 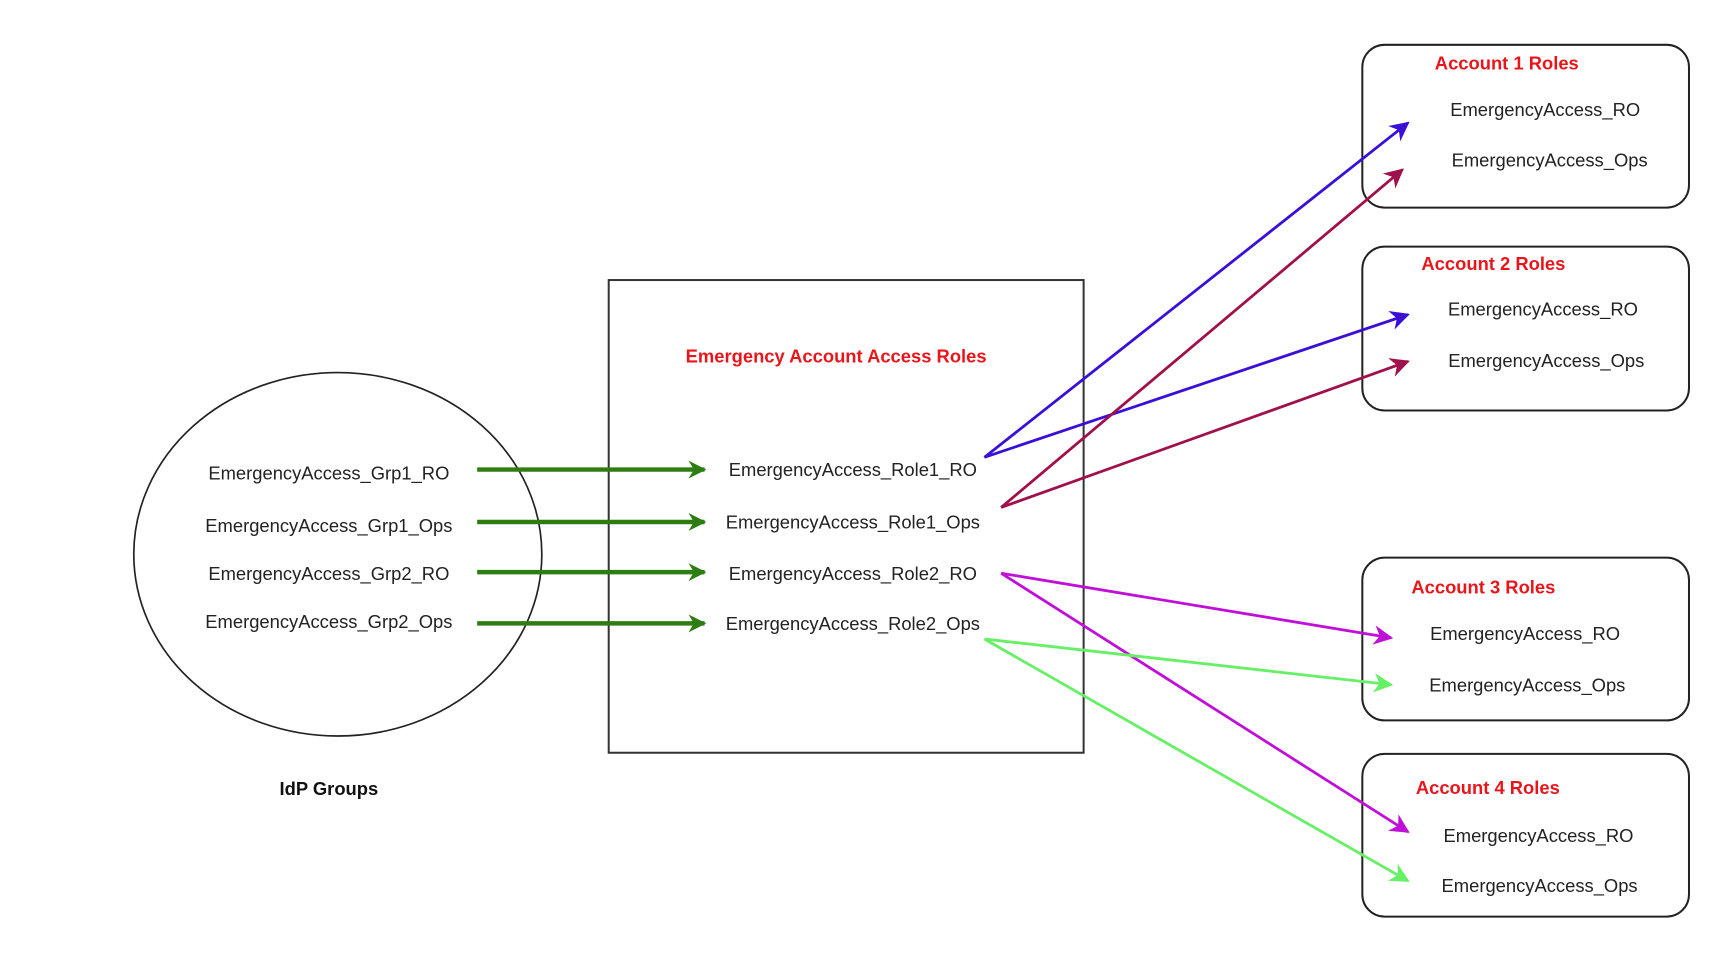 I want to click on role2-ops-to-account3-arrow, so click(x=1189, y=665).